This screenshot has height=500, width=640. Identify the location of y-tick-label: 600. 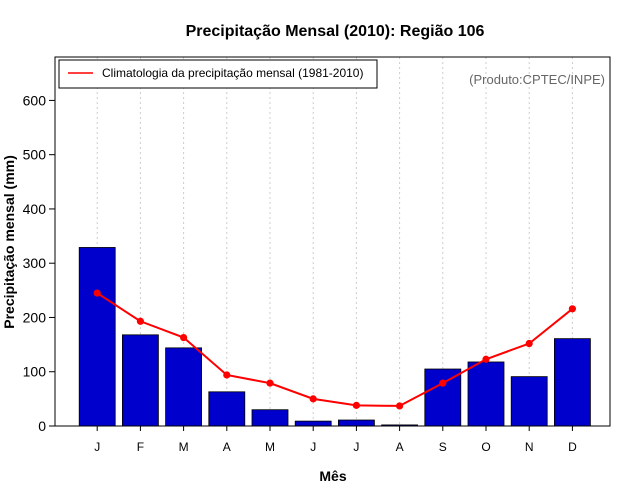
(35, 100).